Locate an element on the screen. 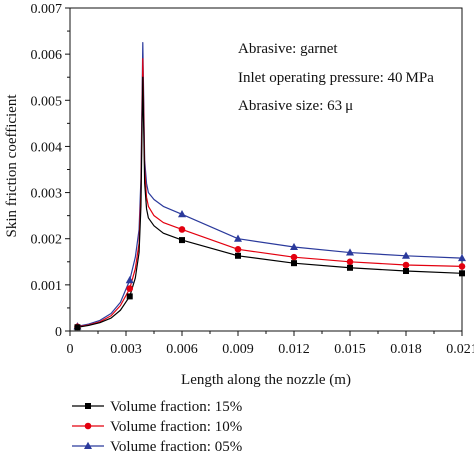 Image resolution: width=474 pixels, height=457 pixels. annotation-pressure: Inlet operating pressure: 40 MPa is located at coordinates (336, 78).